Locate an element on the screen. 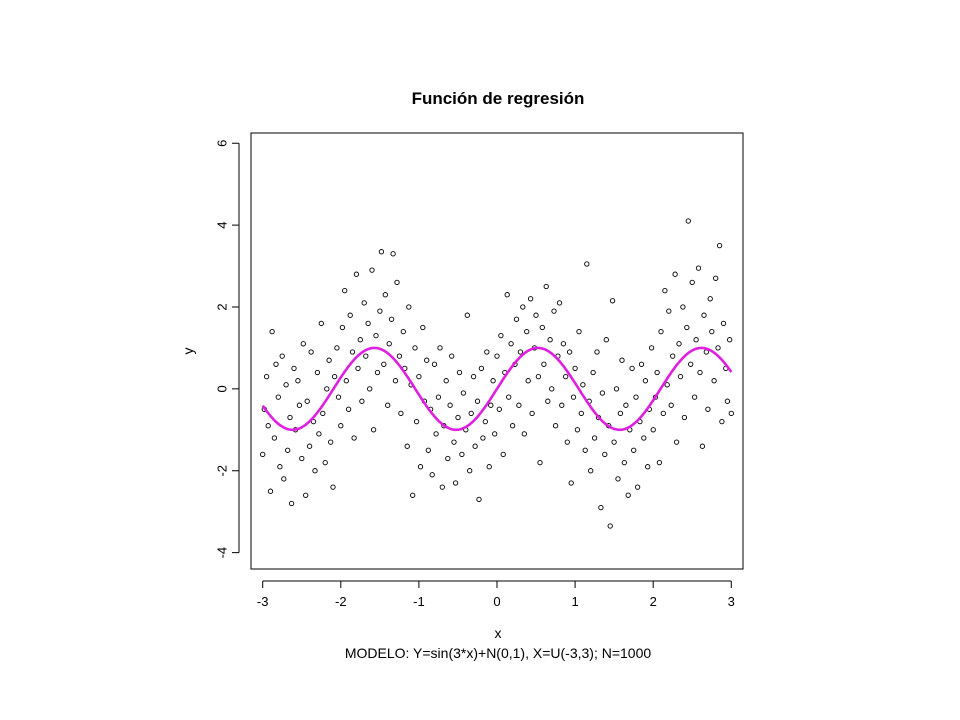  y-tick-label: -4 is located at coordinates (222, 553).